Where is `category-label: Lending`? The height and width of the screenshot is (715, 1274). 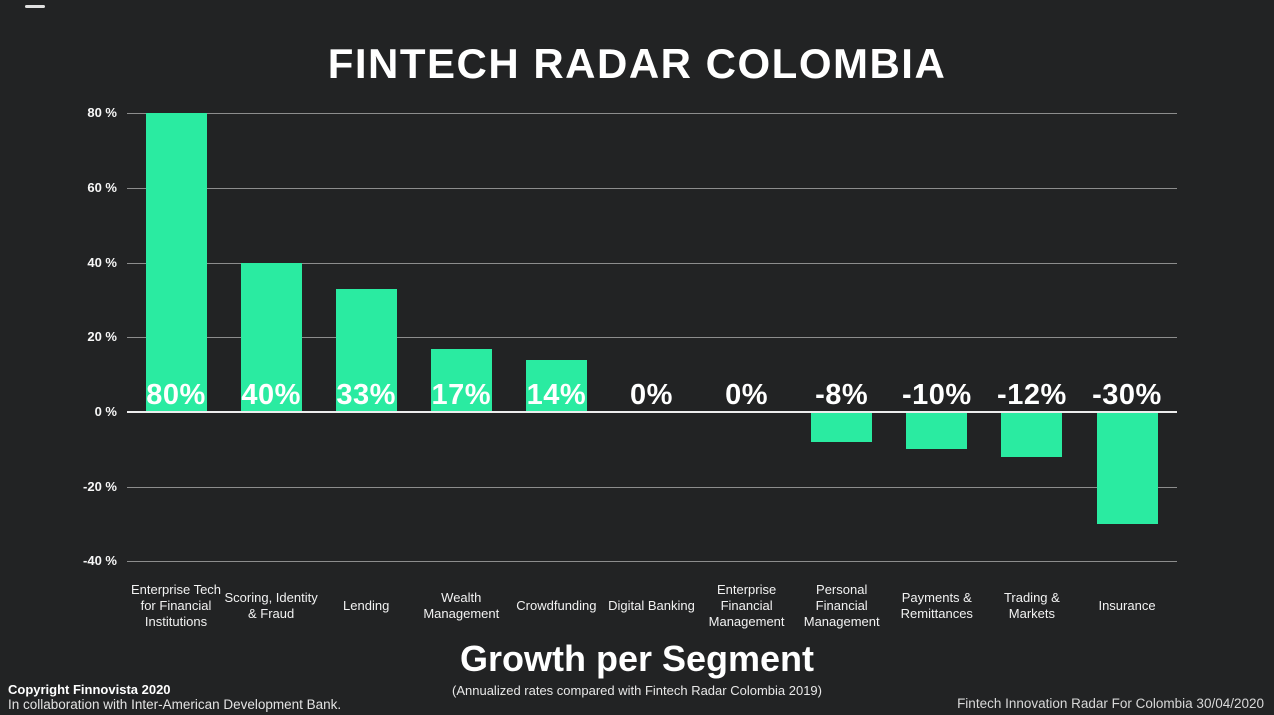 category-label: Lending is located at coordinates (366, 605).